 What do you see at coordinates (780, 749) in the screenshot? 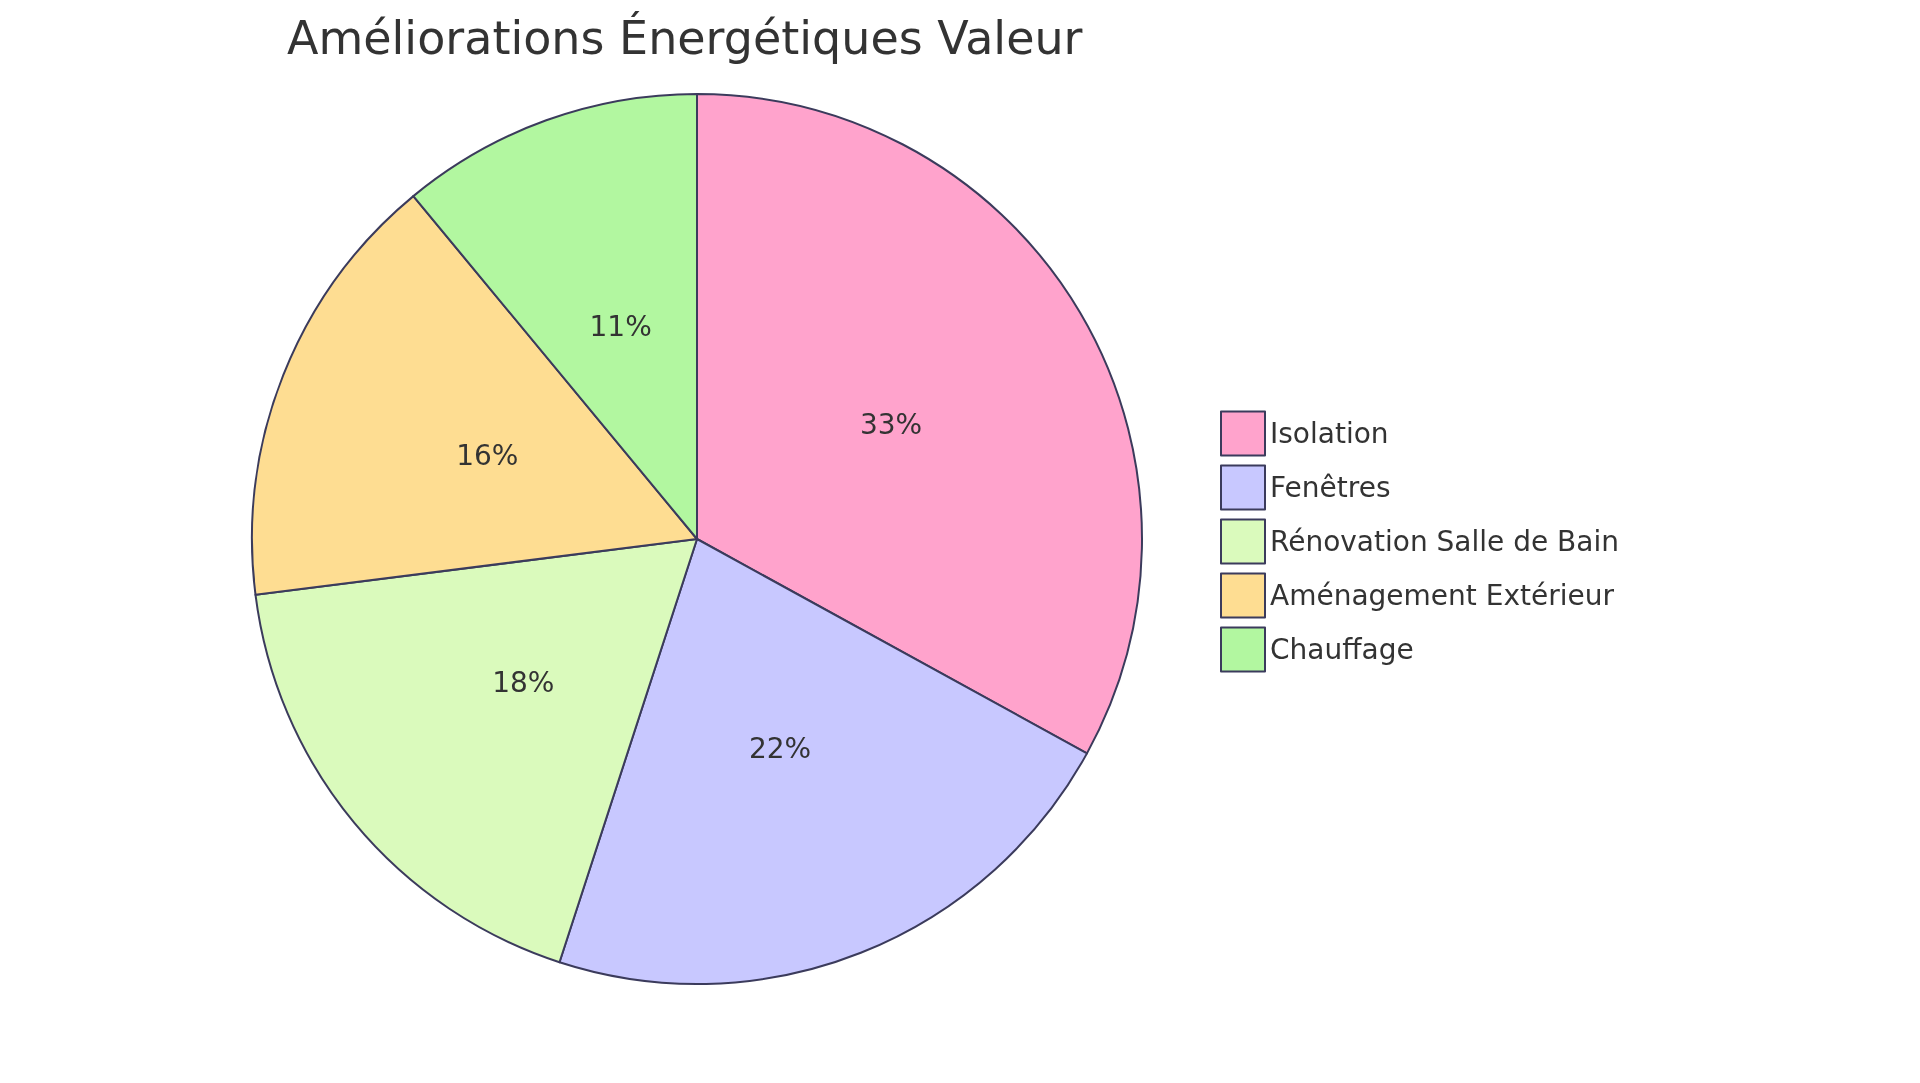
I see `data-label: 22%` at bounding box center [780, 749].